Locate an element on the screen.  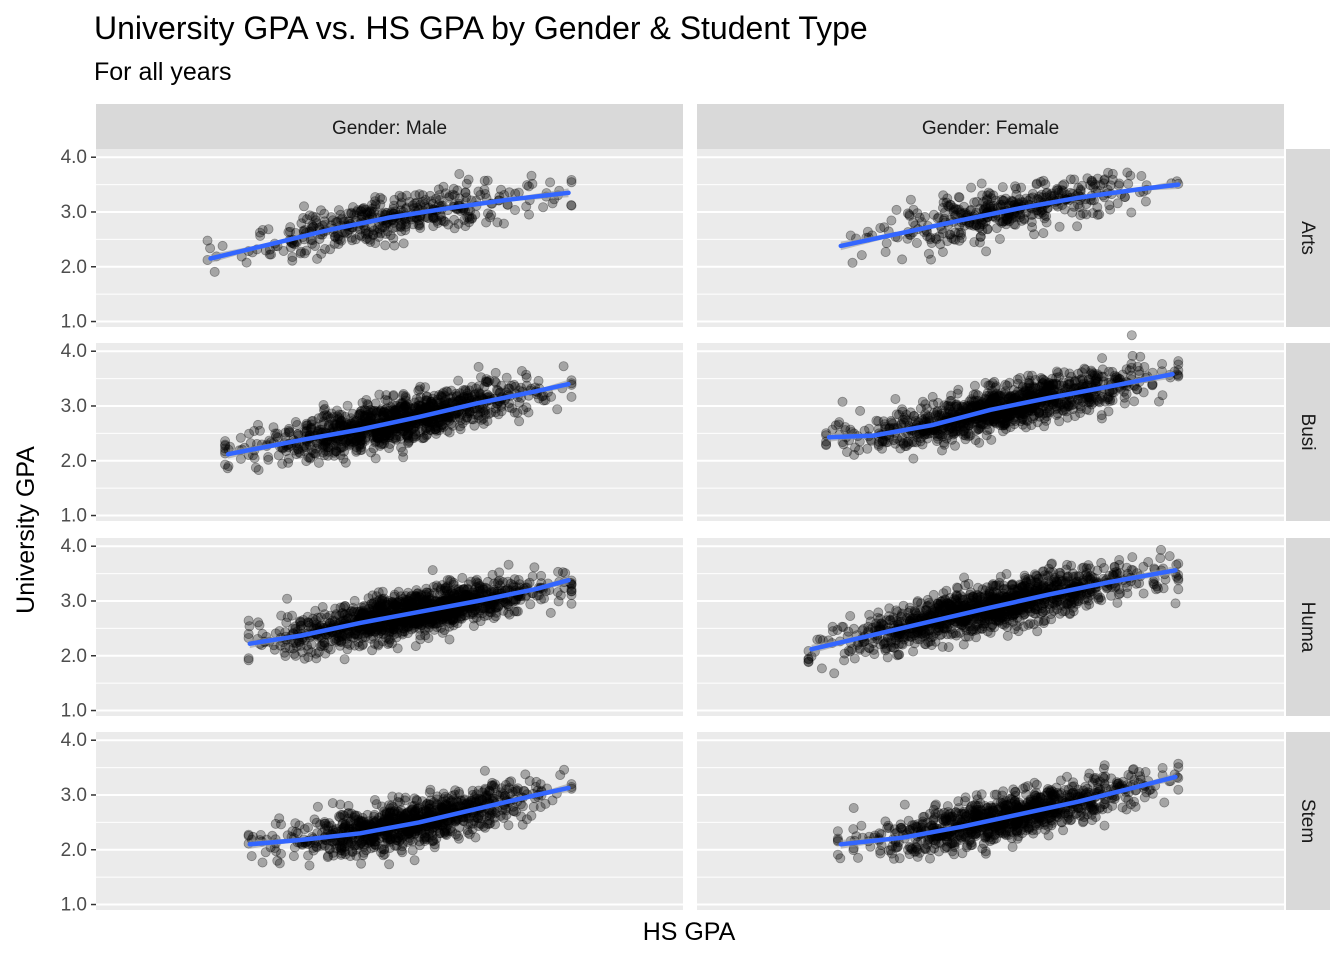
facet-strip-row-label: Busi is located at coordinates (1307, 432).